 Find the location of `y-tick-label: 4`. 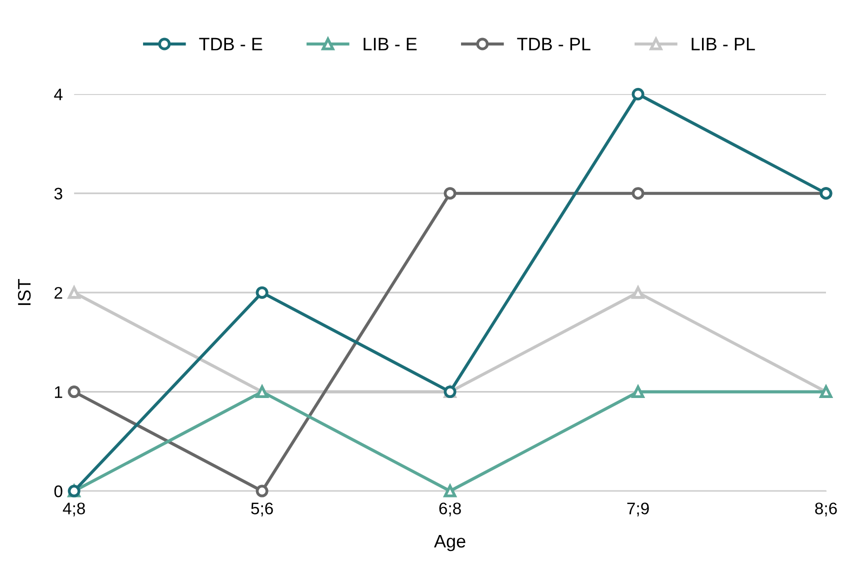

y-tick-label: 4 is located at coordinates (58, 94).